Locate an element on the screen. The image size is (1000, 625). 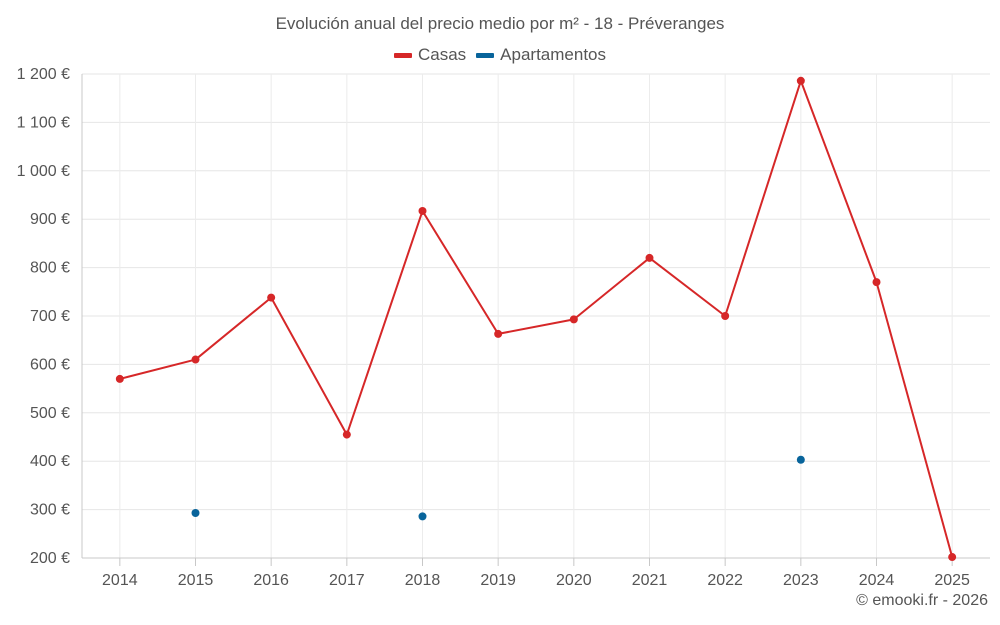
x-tick-label: 2020 is located at coordinates (574, 580).